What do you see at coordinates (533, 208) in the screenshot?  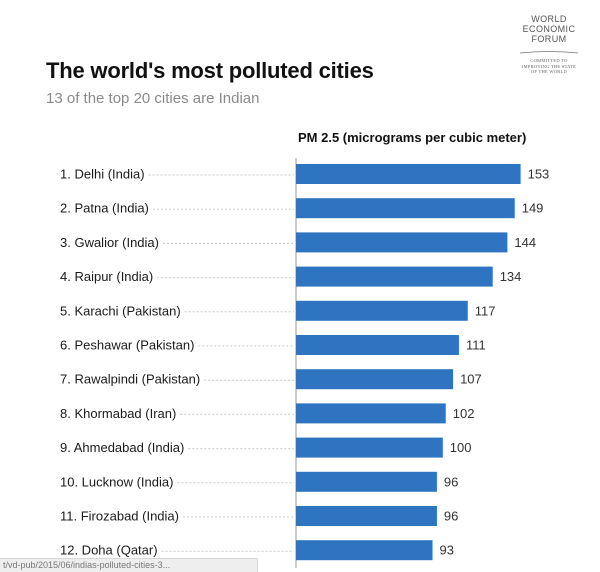 I see `value-label: 149` at bounding box center [533, 208].